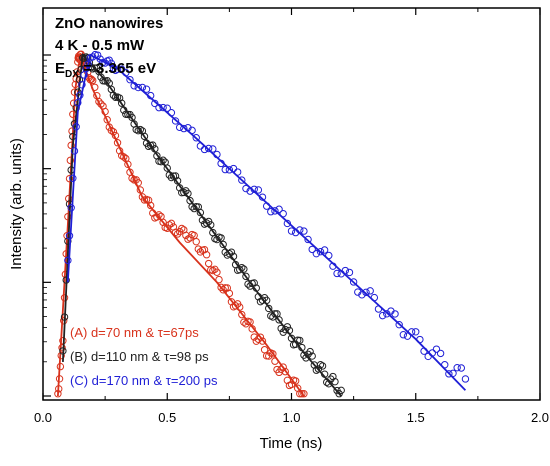 The height and width of the screenshot is (466, 550). I want to click on legend-entry-a: (A) d=70 nm & τ=67ps, so click(134, 332).